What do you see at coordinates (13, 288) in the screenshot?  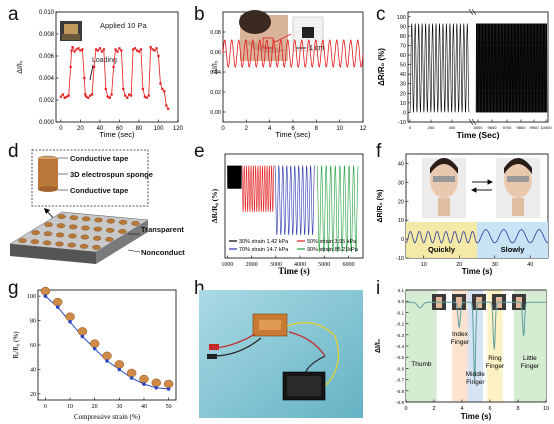 I see `panel-label-g: g` at bounding box center [13, 288].